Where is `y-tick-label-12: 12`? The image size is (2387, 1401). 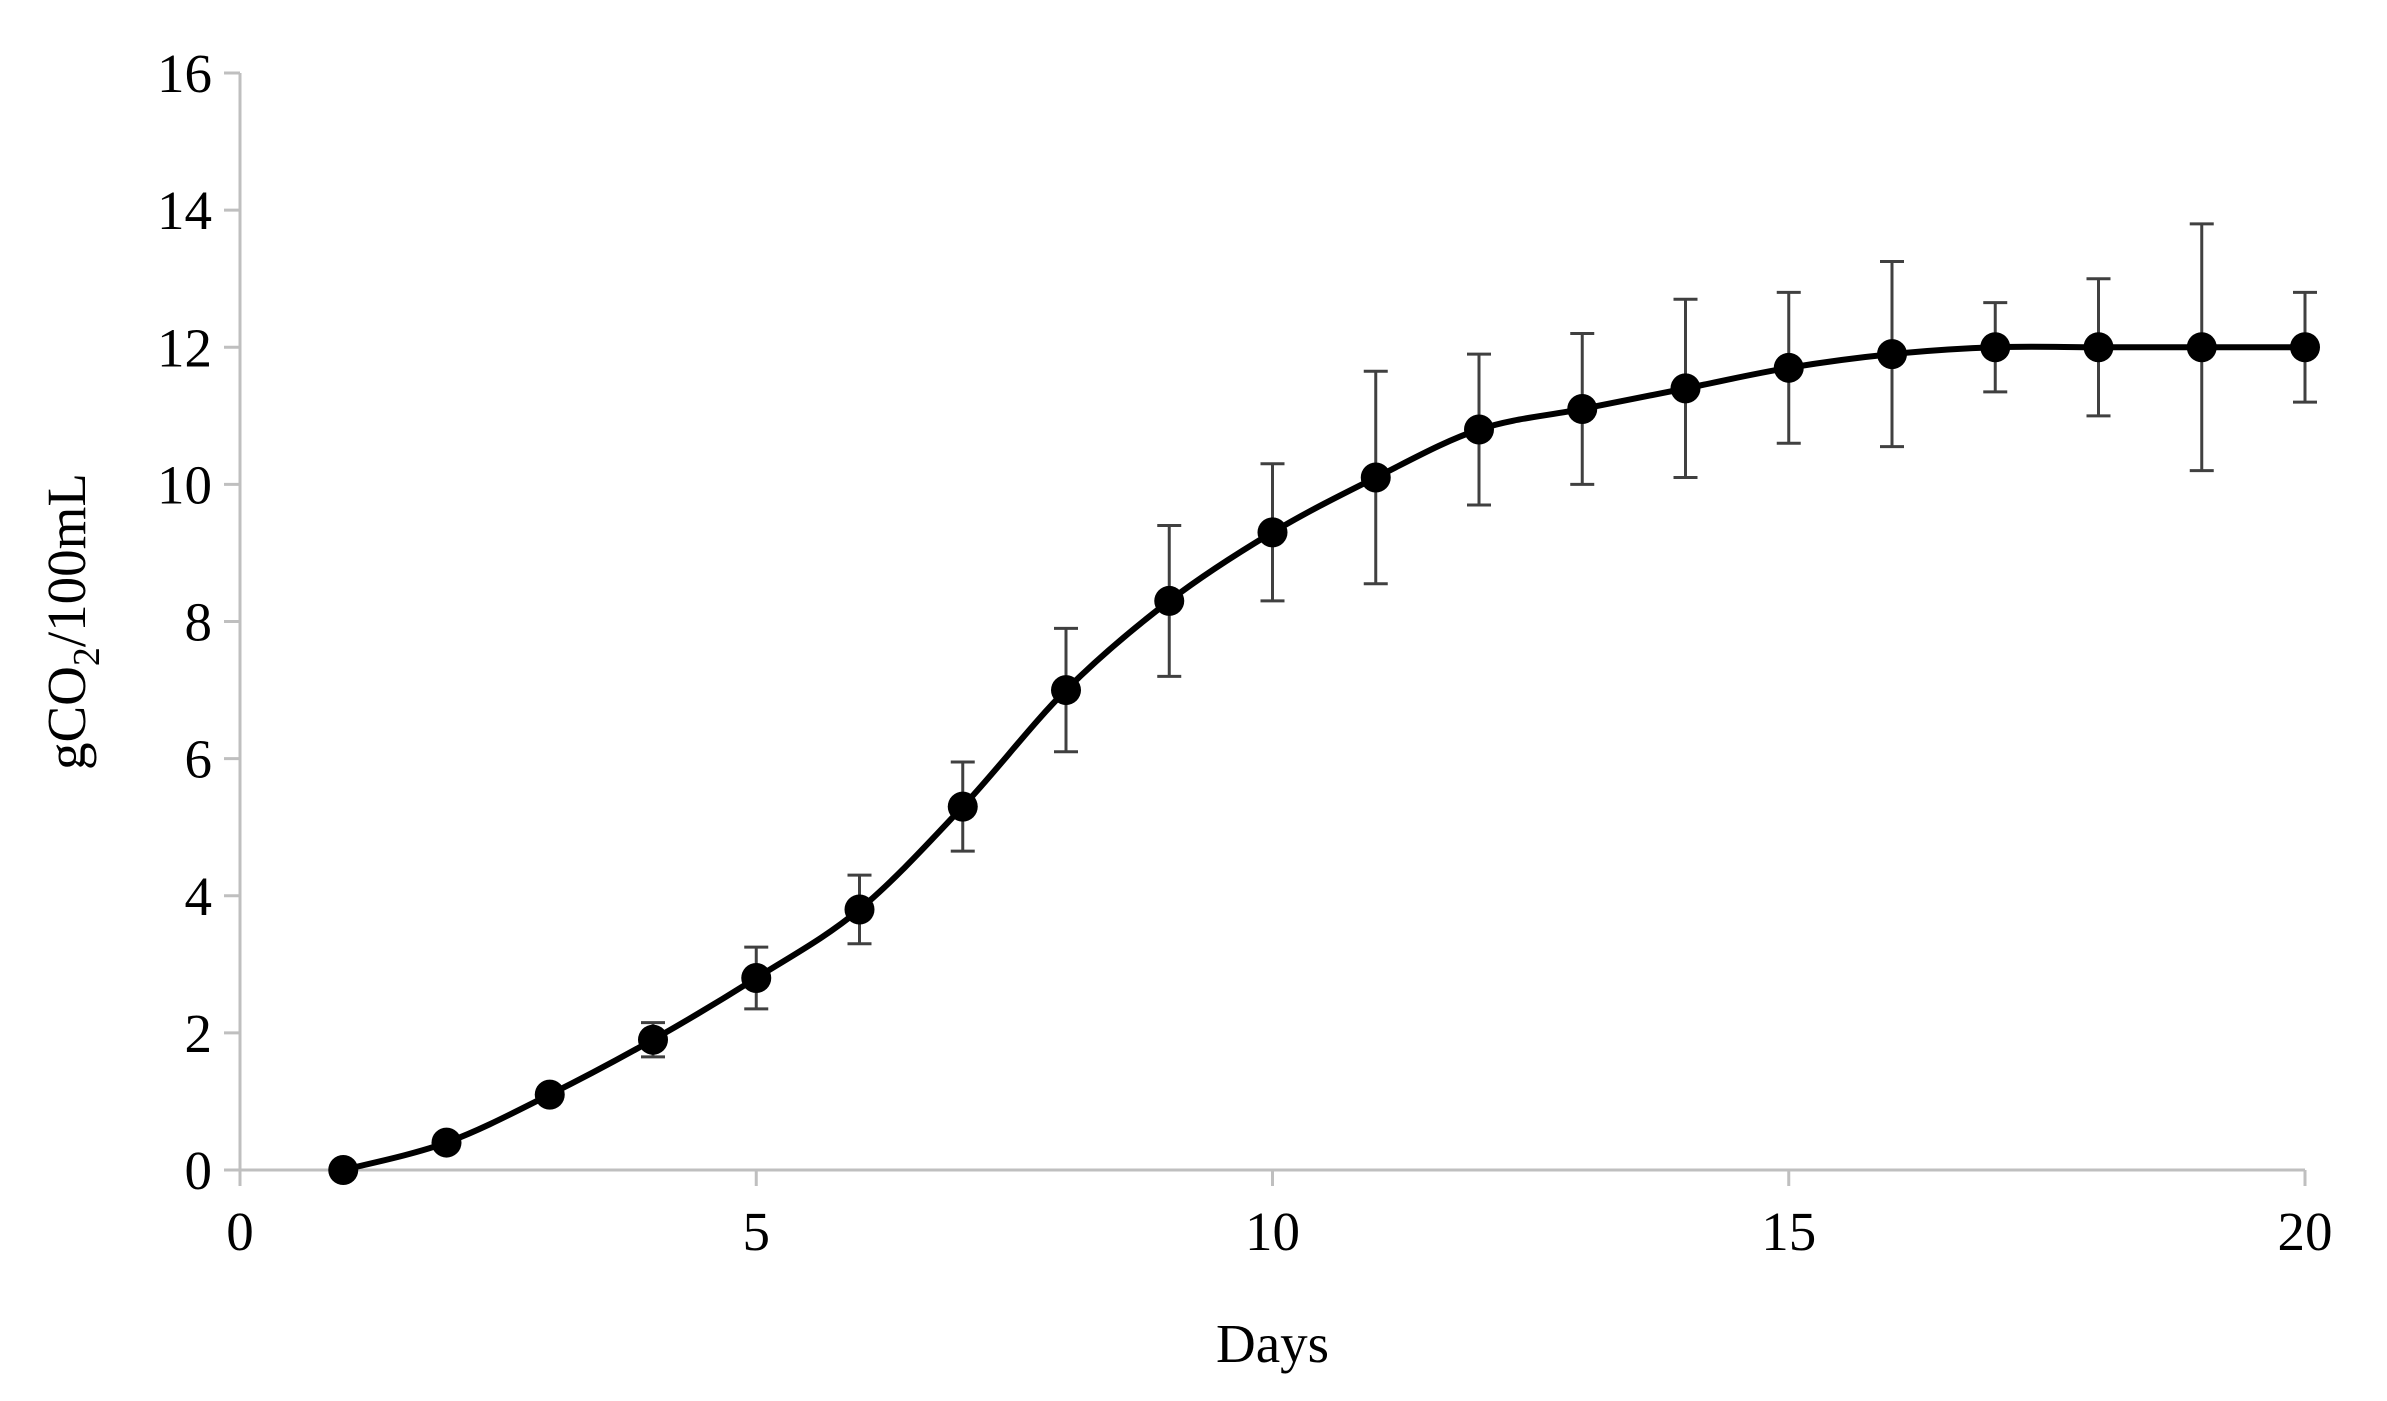 y-tick-label-12: 12 is located at coordinates (184, 347).